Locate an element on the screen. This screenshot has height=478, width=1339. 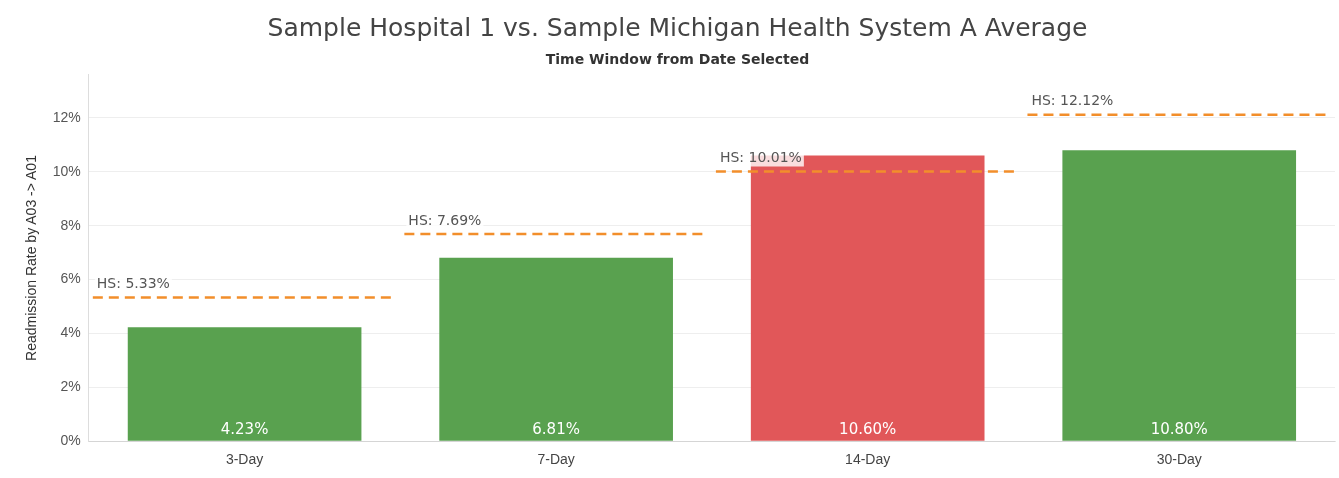
ref-line-label: HS: 7.69% is located at coordinates (445, 219).